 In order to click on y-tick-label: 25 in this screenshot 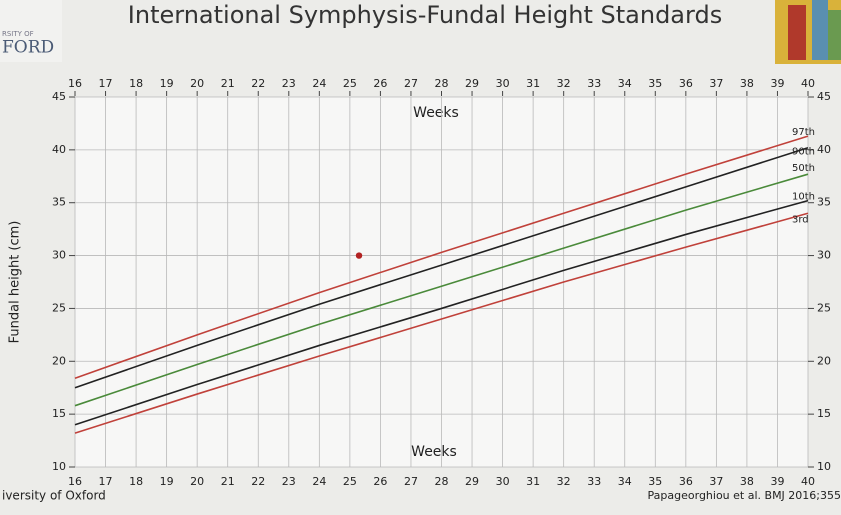, I will do `click(59, 307)`.